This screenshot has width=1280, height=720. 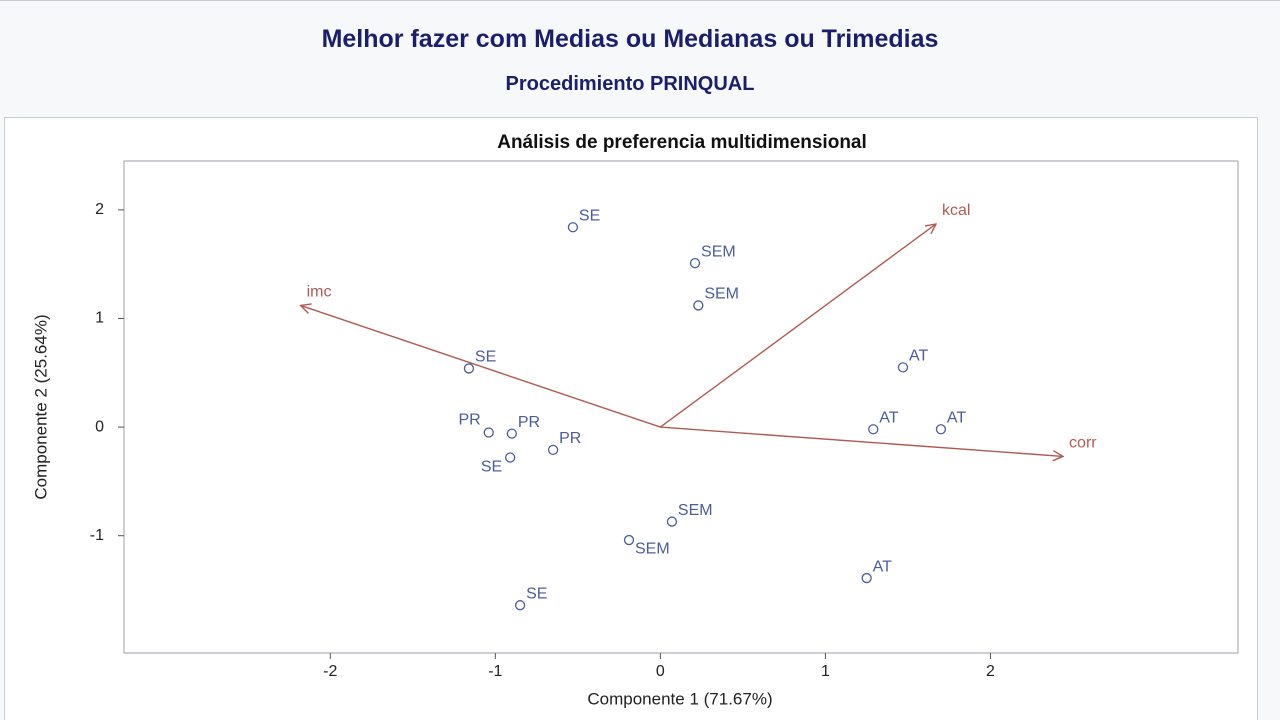 What do you see at coordinates (319, 292) in the screenshot?
I see `vector-label: imc` at bounding box center [319, 292].